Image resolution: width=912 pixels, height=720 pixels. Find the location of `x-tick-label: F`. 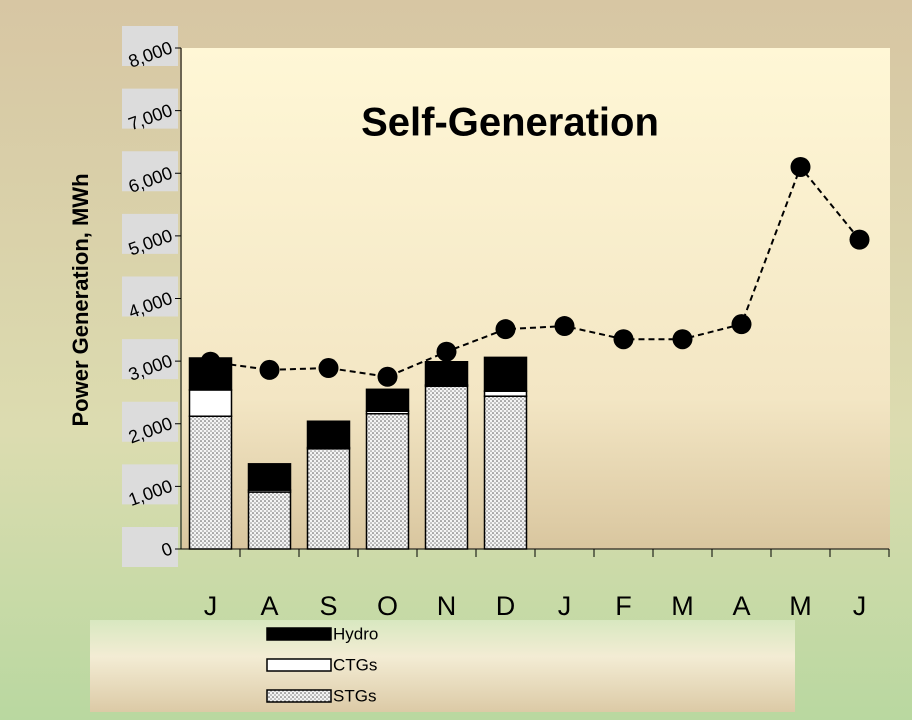

x-tick-label: F is located at coordinates (623, 606).